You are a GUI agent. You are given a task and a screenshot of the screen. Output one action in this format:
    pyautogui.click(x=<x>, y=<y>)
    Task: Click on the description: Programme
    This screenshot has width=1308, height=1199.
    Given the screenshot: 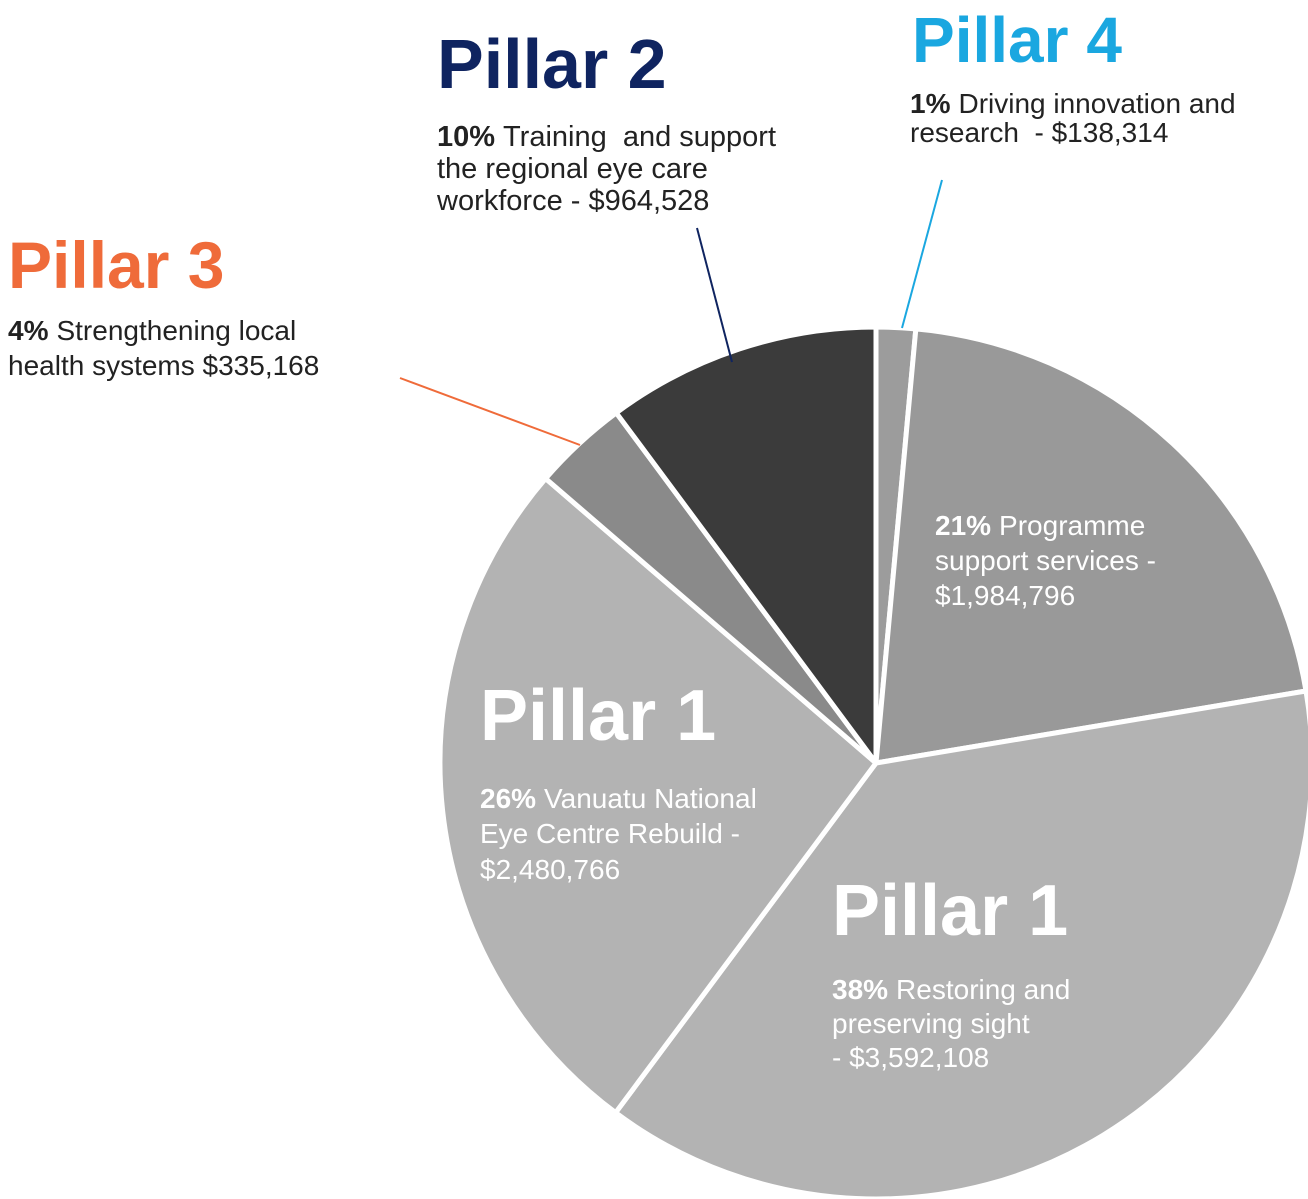 What is the action you would take?
    pyautogui.click(x=1072, y=525)
    